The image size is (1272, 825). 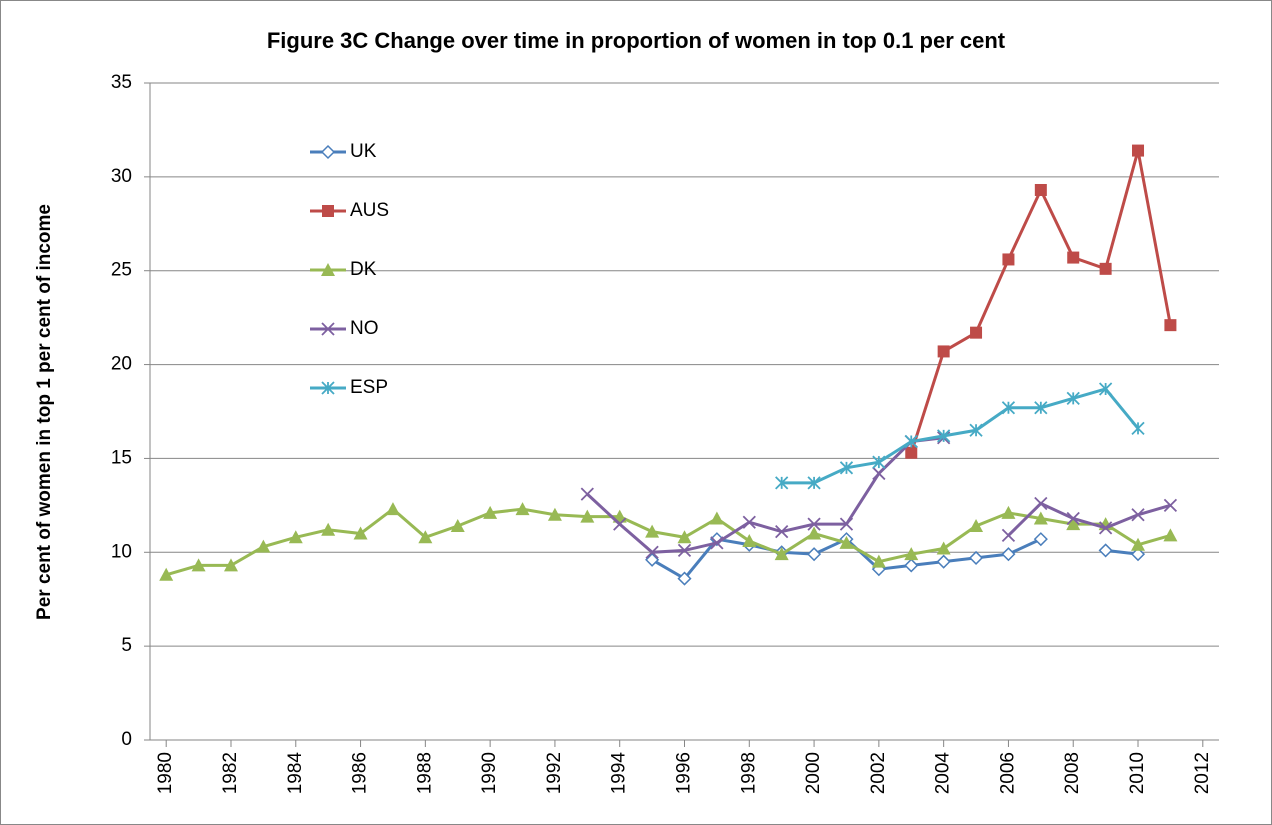 What do you see at coordinates (1072, 773) in the screenshot?
I see `x-tick-label: 2008` at bounding box center [1072, 773].